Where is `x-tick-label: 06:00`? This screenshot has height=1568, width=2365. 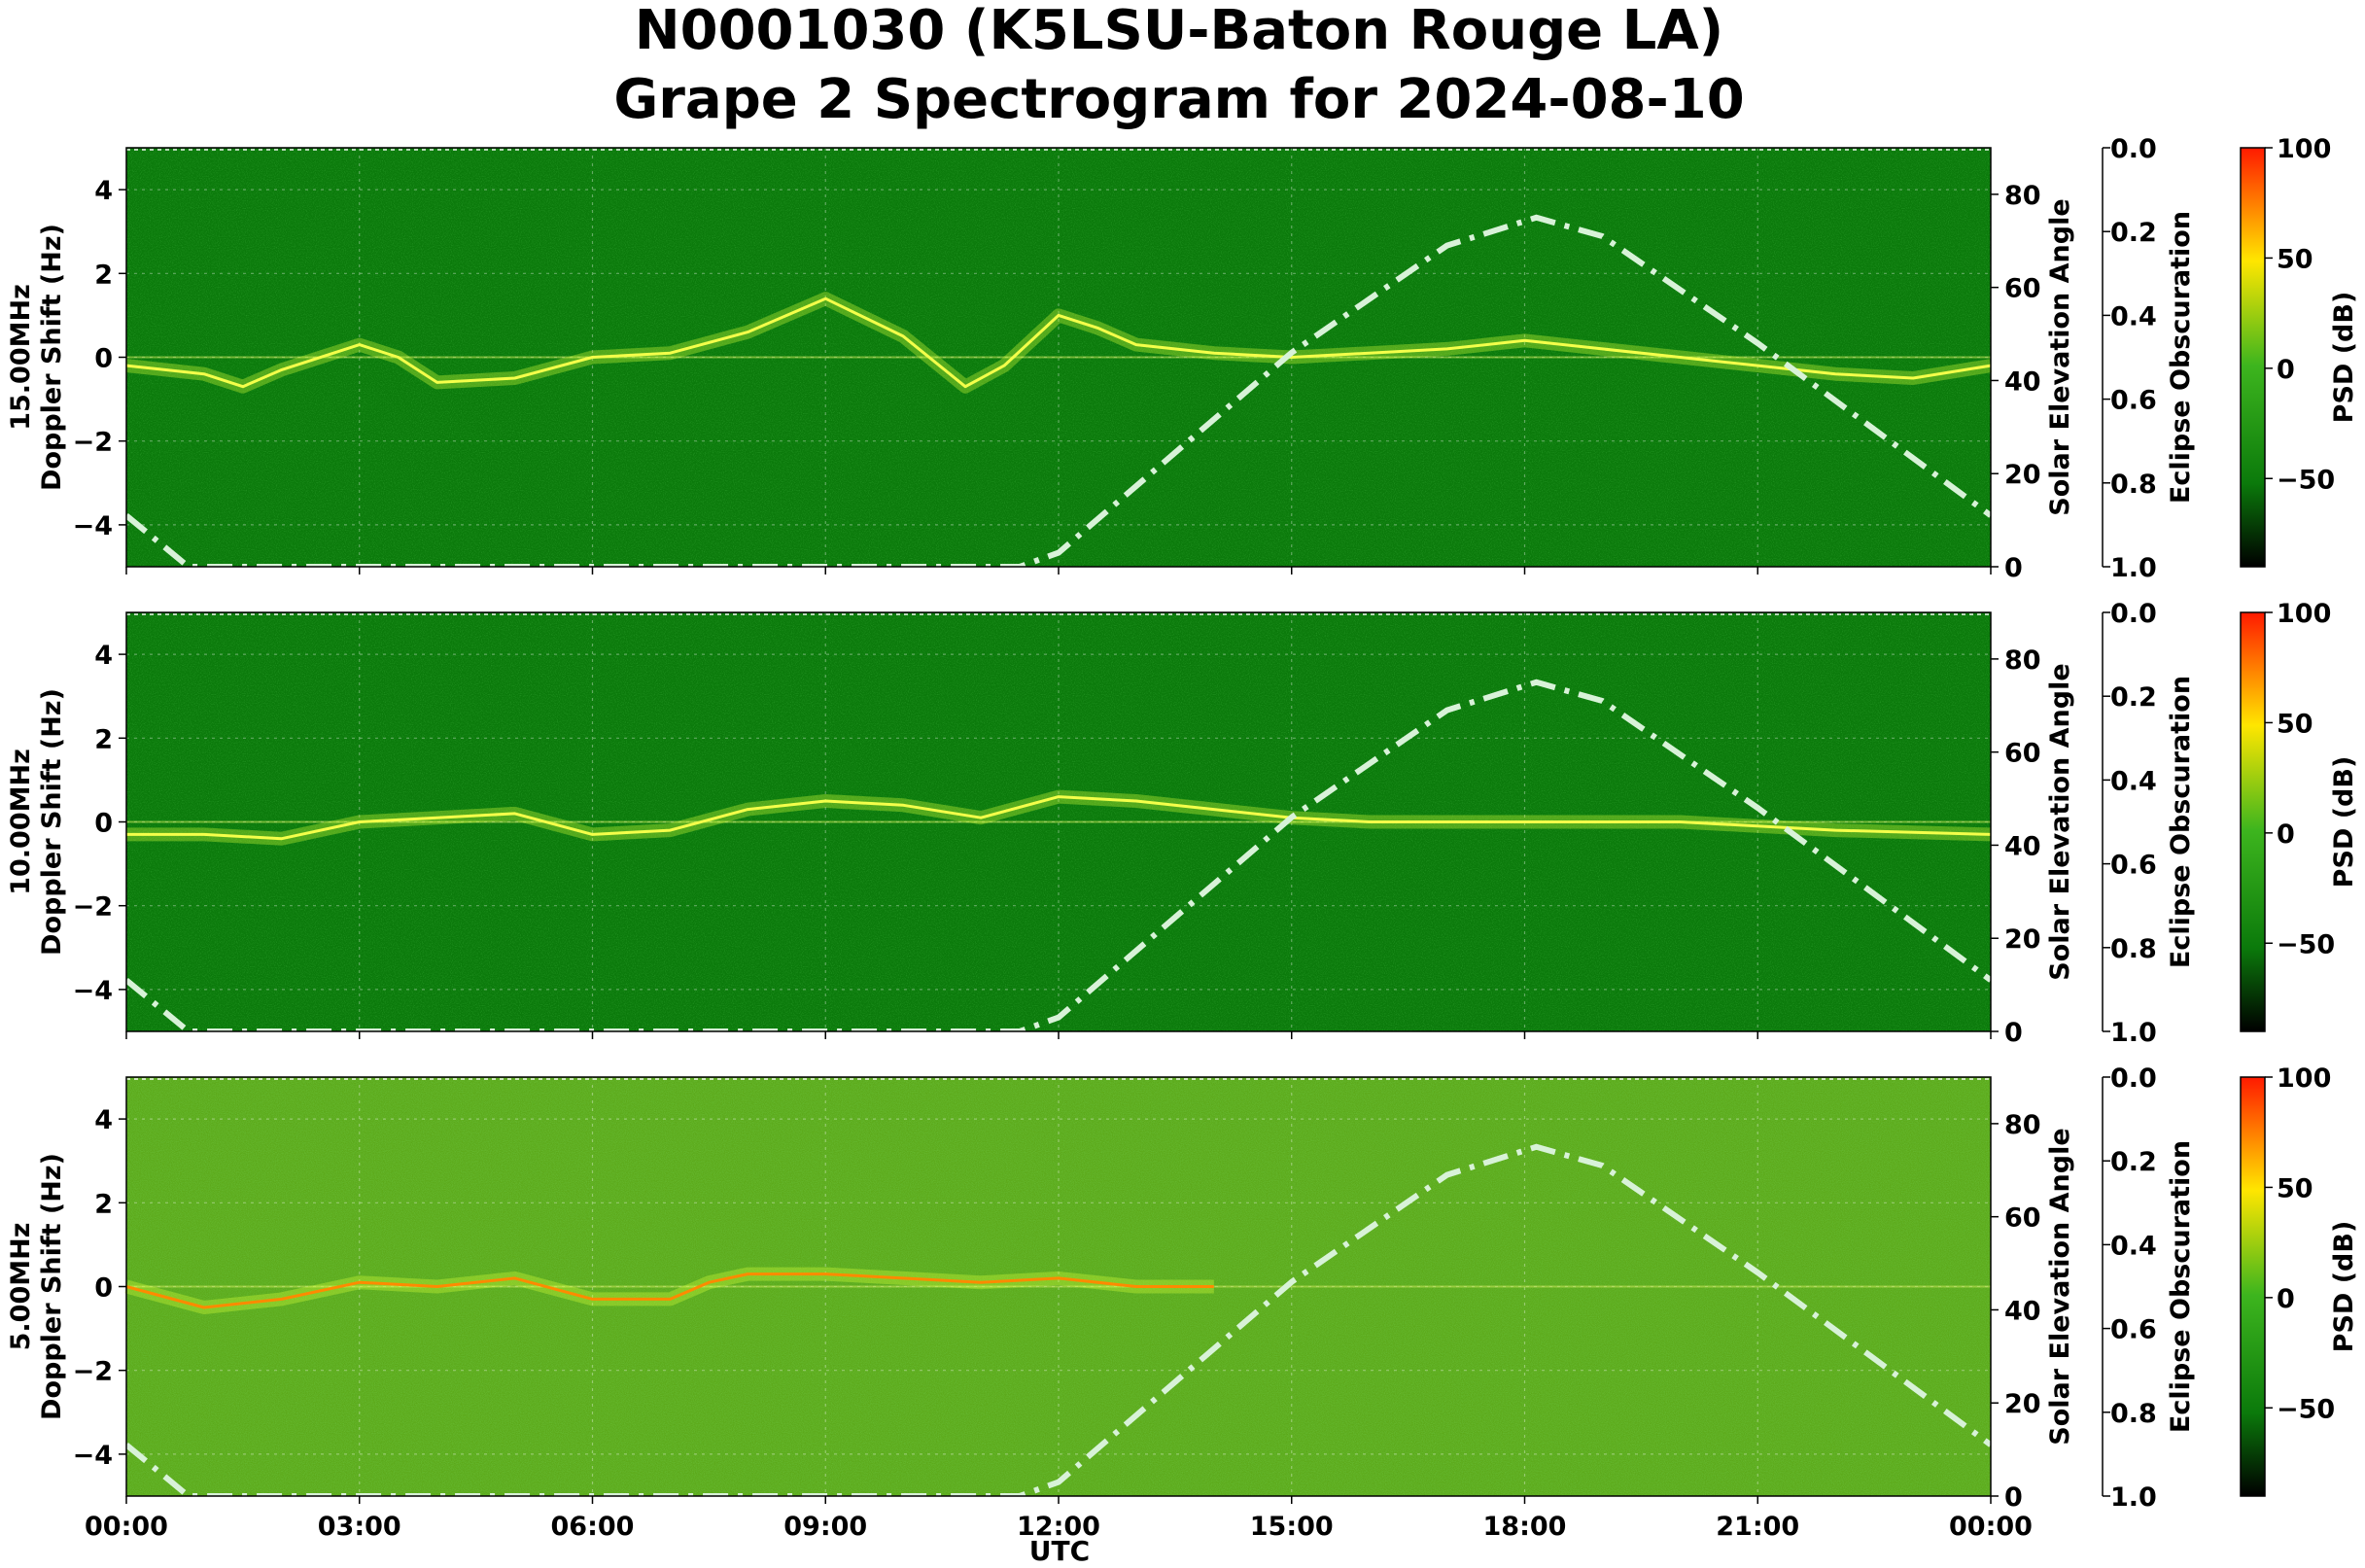
x-tick-label: 06:00 is located at coordinates (593, 1527).